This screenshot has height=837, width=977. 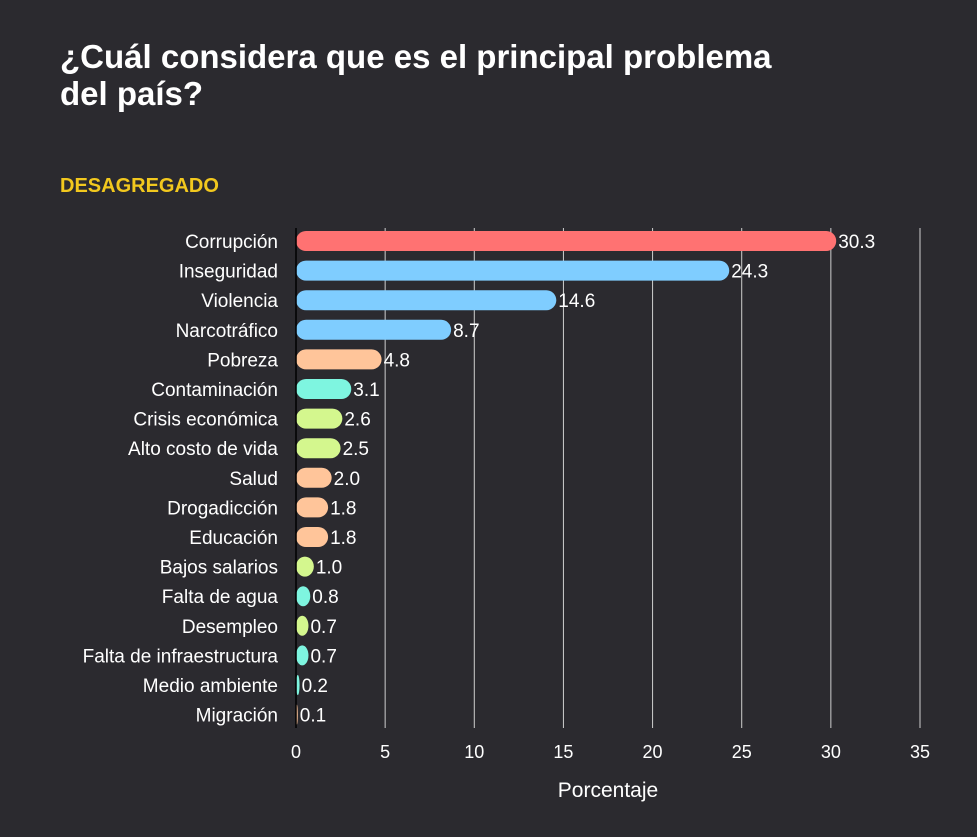 What do you see at coordinates (576, 301) in the screenshot?
I see `data-label: 14.6` at bounding box center [576, 301].